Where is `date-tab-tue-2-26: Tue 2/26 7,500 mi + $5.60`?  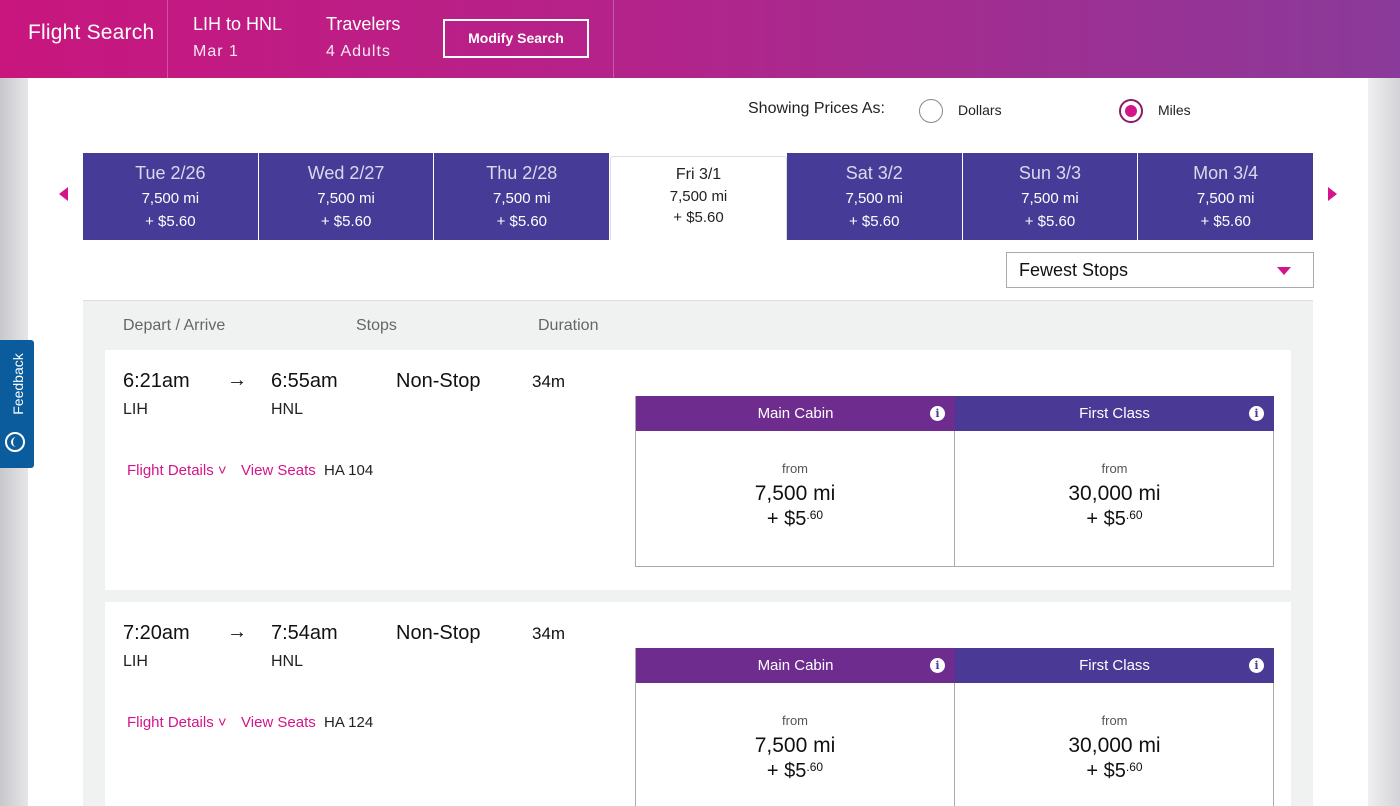
date-tab-tue-2-26: Tue 2/26 7,500 mi + $5.60 is located at coordinates (171, 196).